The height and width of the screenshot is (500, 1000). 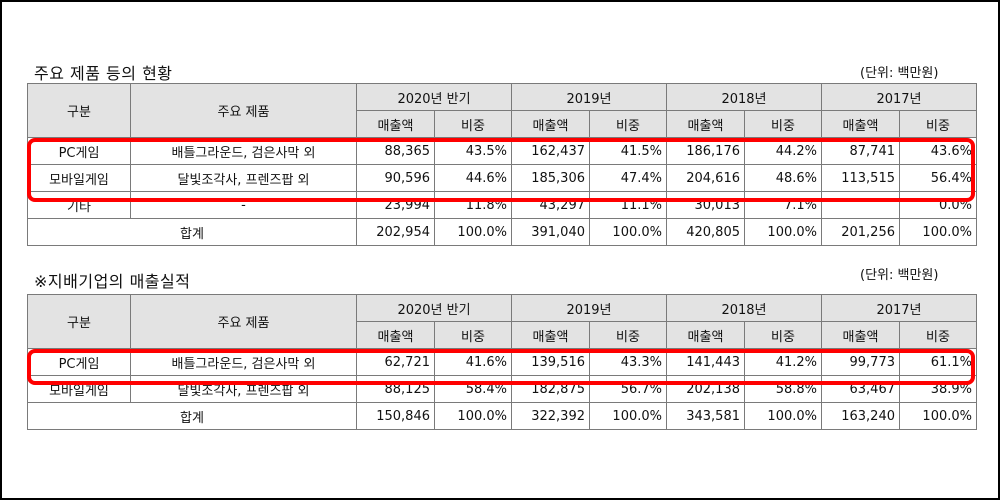 What do you see at coordinates (783, 151) in the screenshot?
I see `ratio-cell: 44.2%` at bounding box center [783, 151].